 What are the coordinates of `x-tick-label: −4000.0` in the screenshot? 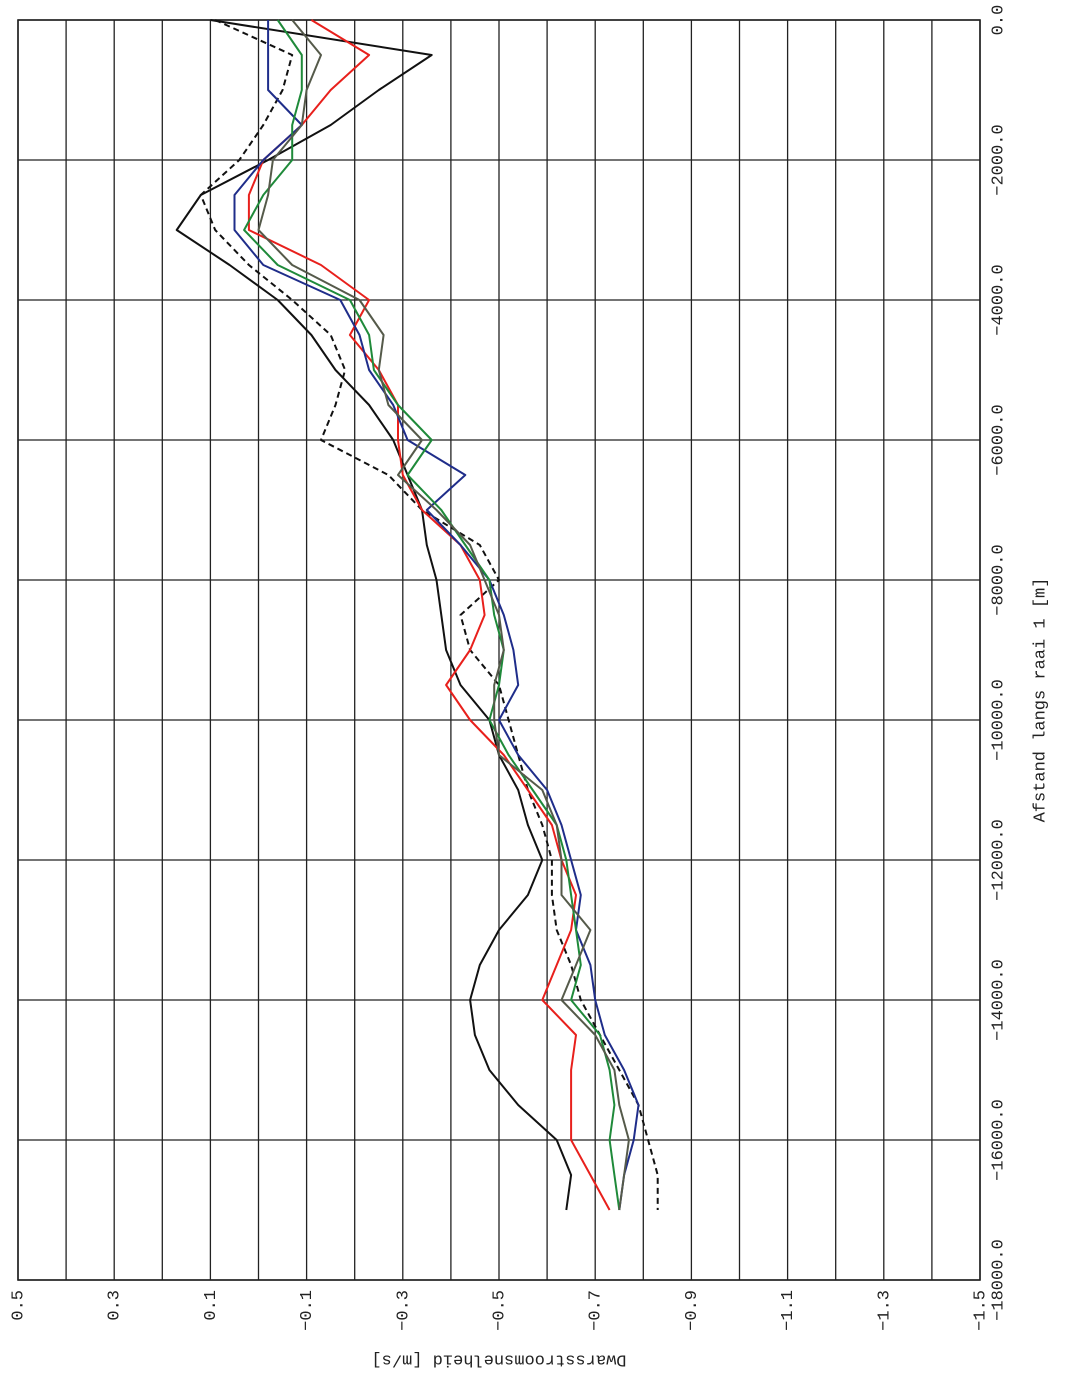 It's located at (998, 299).